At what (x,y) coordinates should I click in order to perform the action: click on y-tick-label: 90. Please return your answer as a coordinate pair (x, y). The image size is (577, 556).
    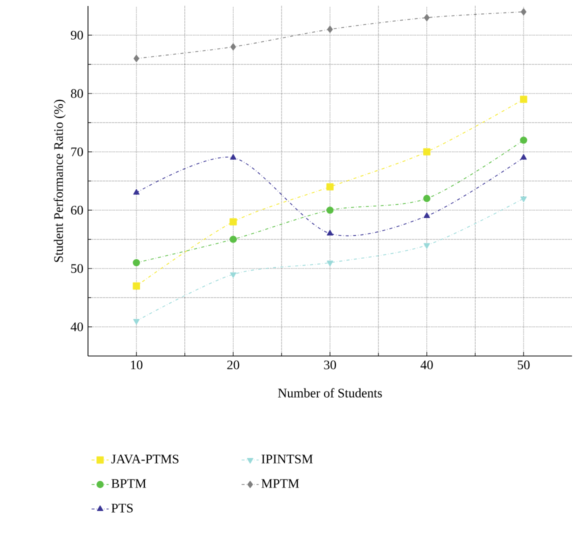
    Looking at the image, I should click on (76, 35).